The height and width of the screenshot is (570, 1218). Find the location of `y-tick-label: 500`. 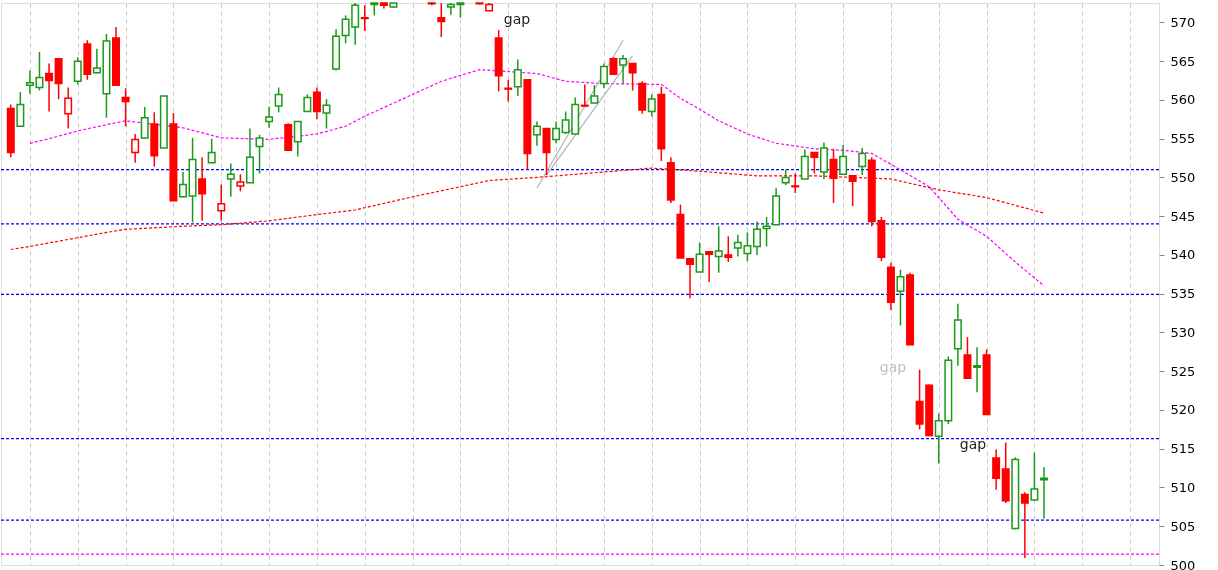

y-tick-label: 500 is located at coordinates (1183, 563).